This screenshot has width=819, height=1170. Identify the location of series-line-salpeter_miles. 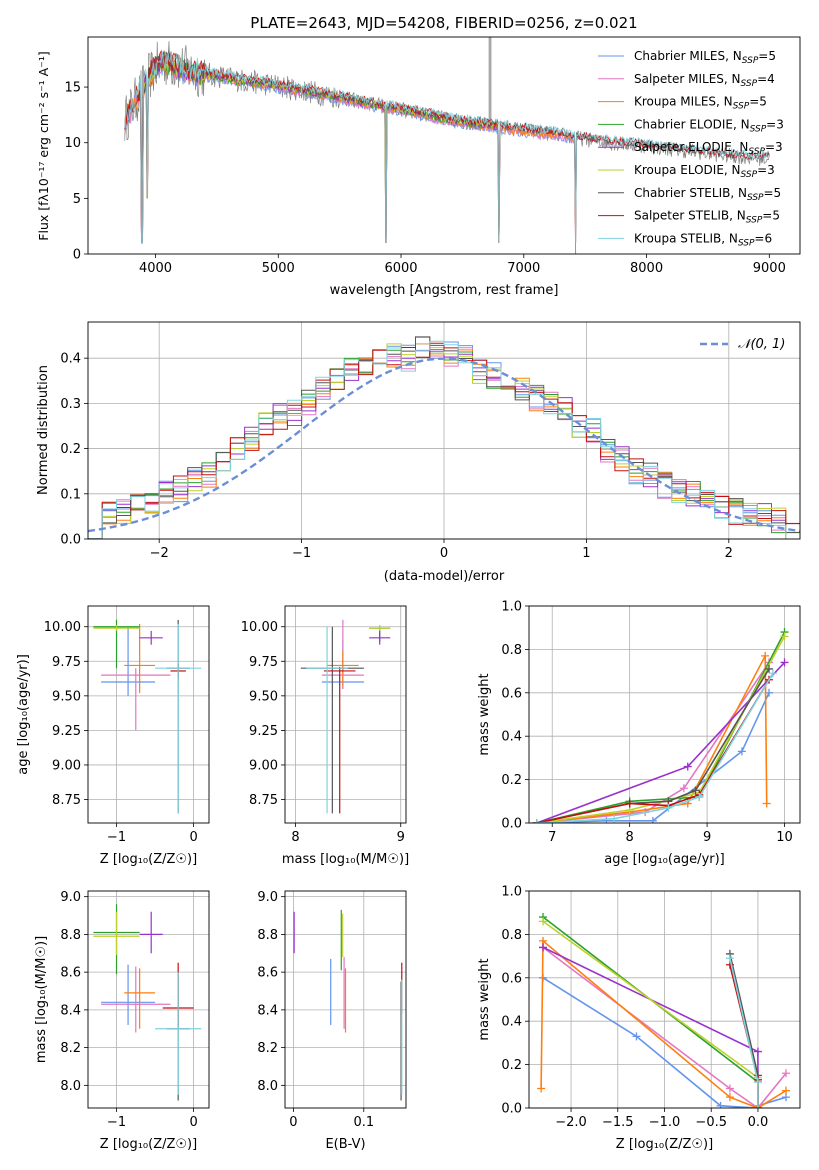
(653, 742).